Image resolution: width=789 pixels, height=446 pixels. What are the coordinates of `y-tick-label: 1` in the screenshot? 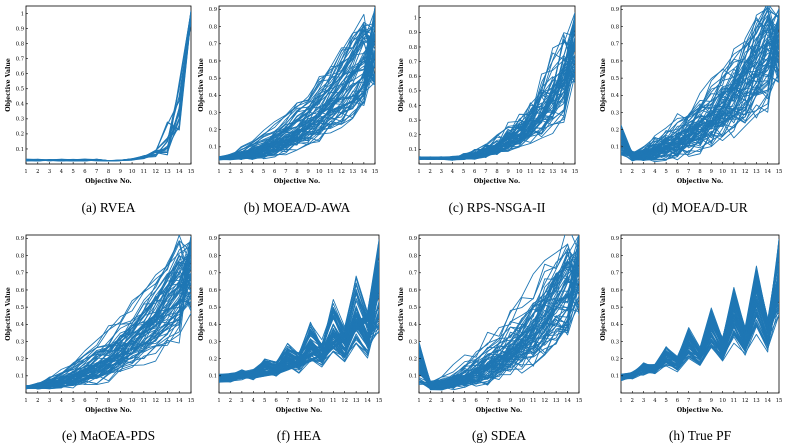 It's located at (22, 14).